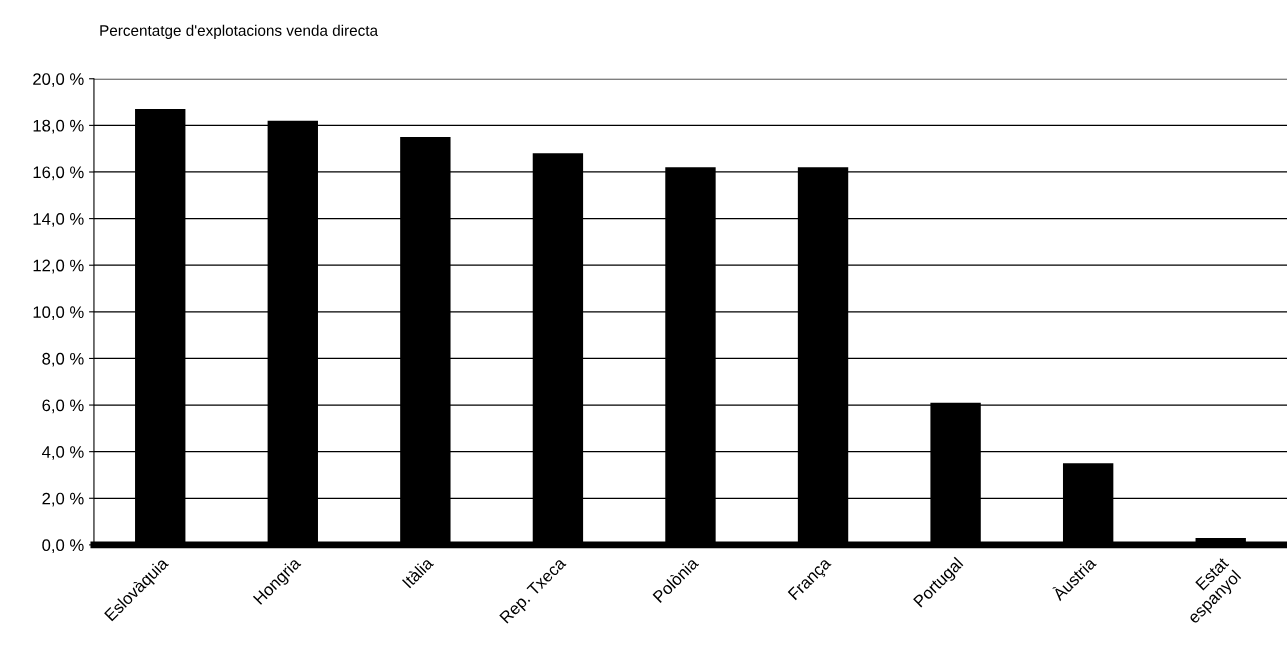 This screenshot has width=1287, height=651. Describe the element at coordinates (58, 220) in the screenshot. I see `y-tick-label: 14,0 %` at that location.